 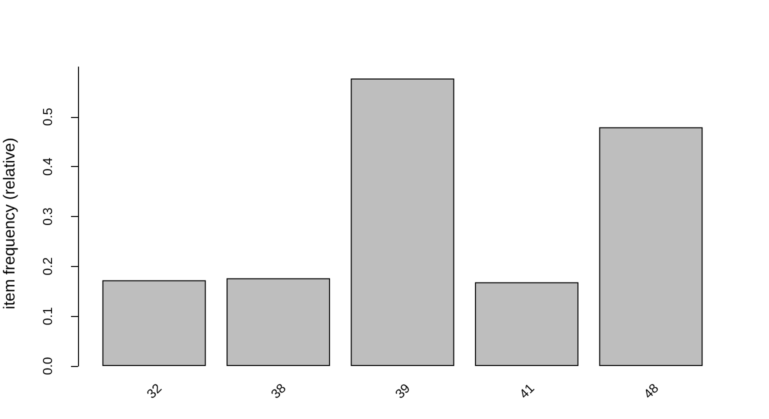 What do you see at coordinates (278, 391) in the screenshot?
I see `x-tick-label: 38` at bounding box center [278, 391].